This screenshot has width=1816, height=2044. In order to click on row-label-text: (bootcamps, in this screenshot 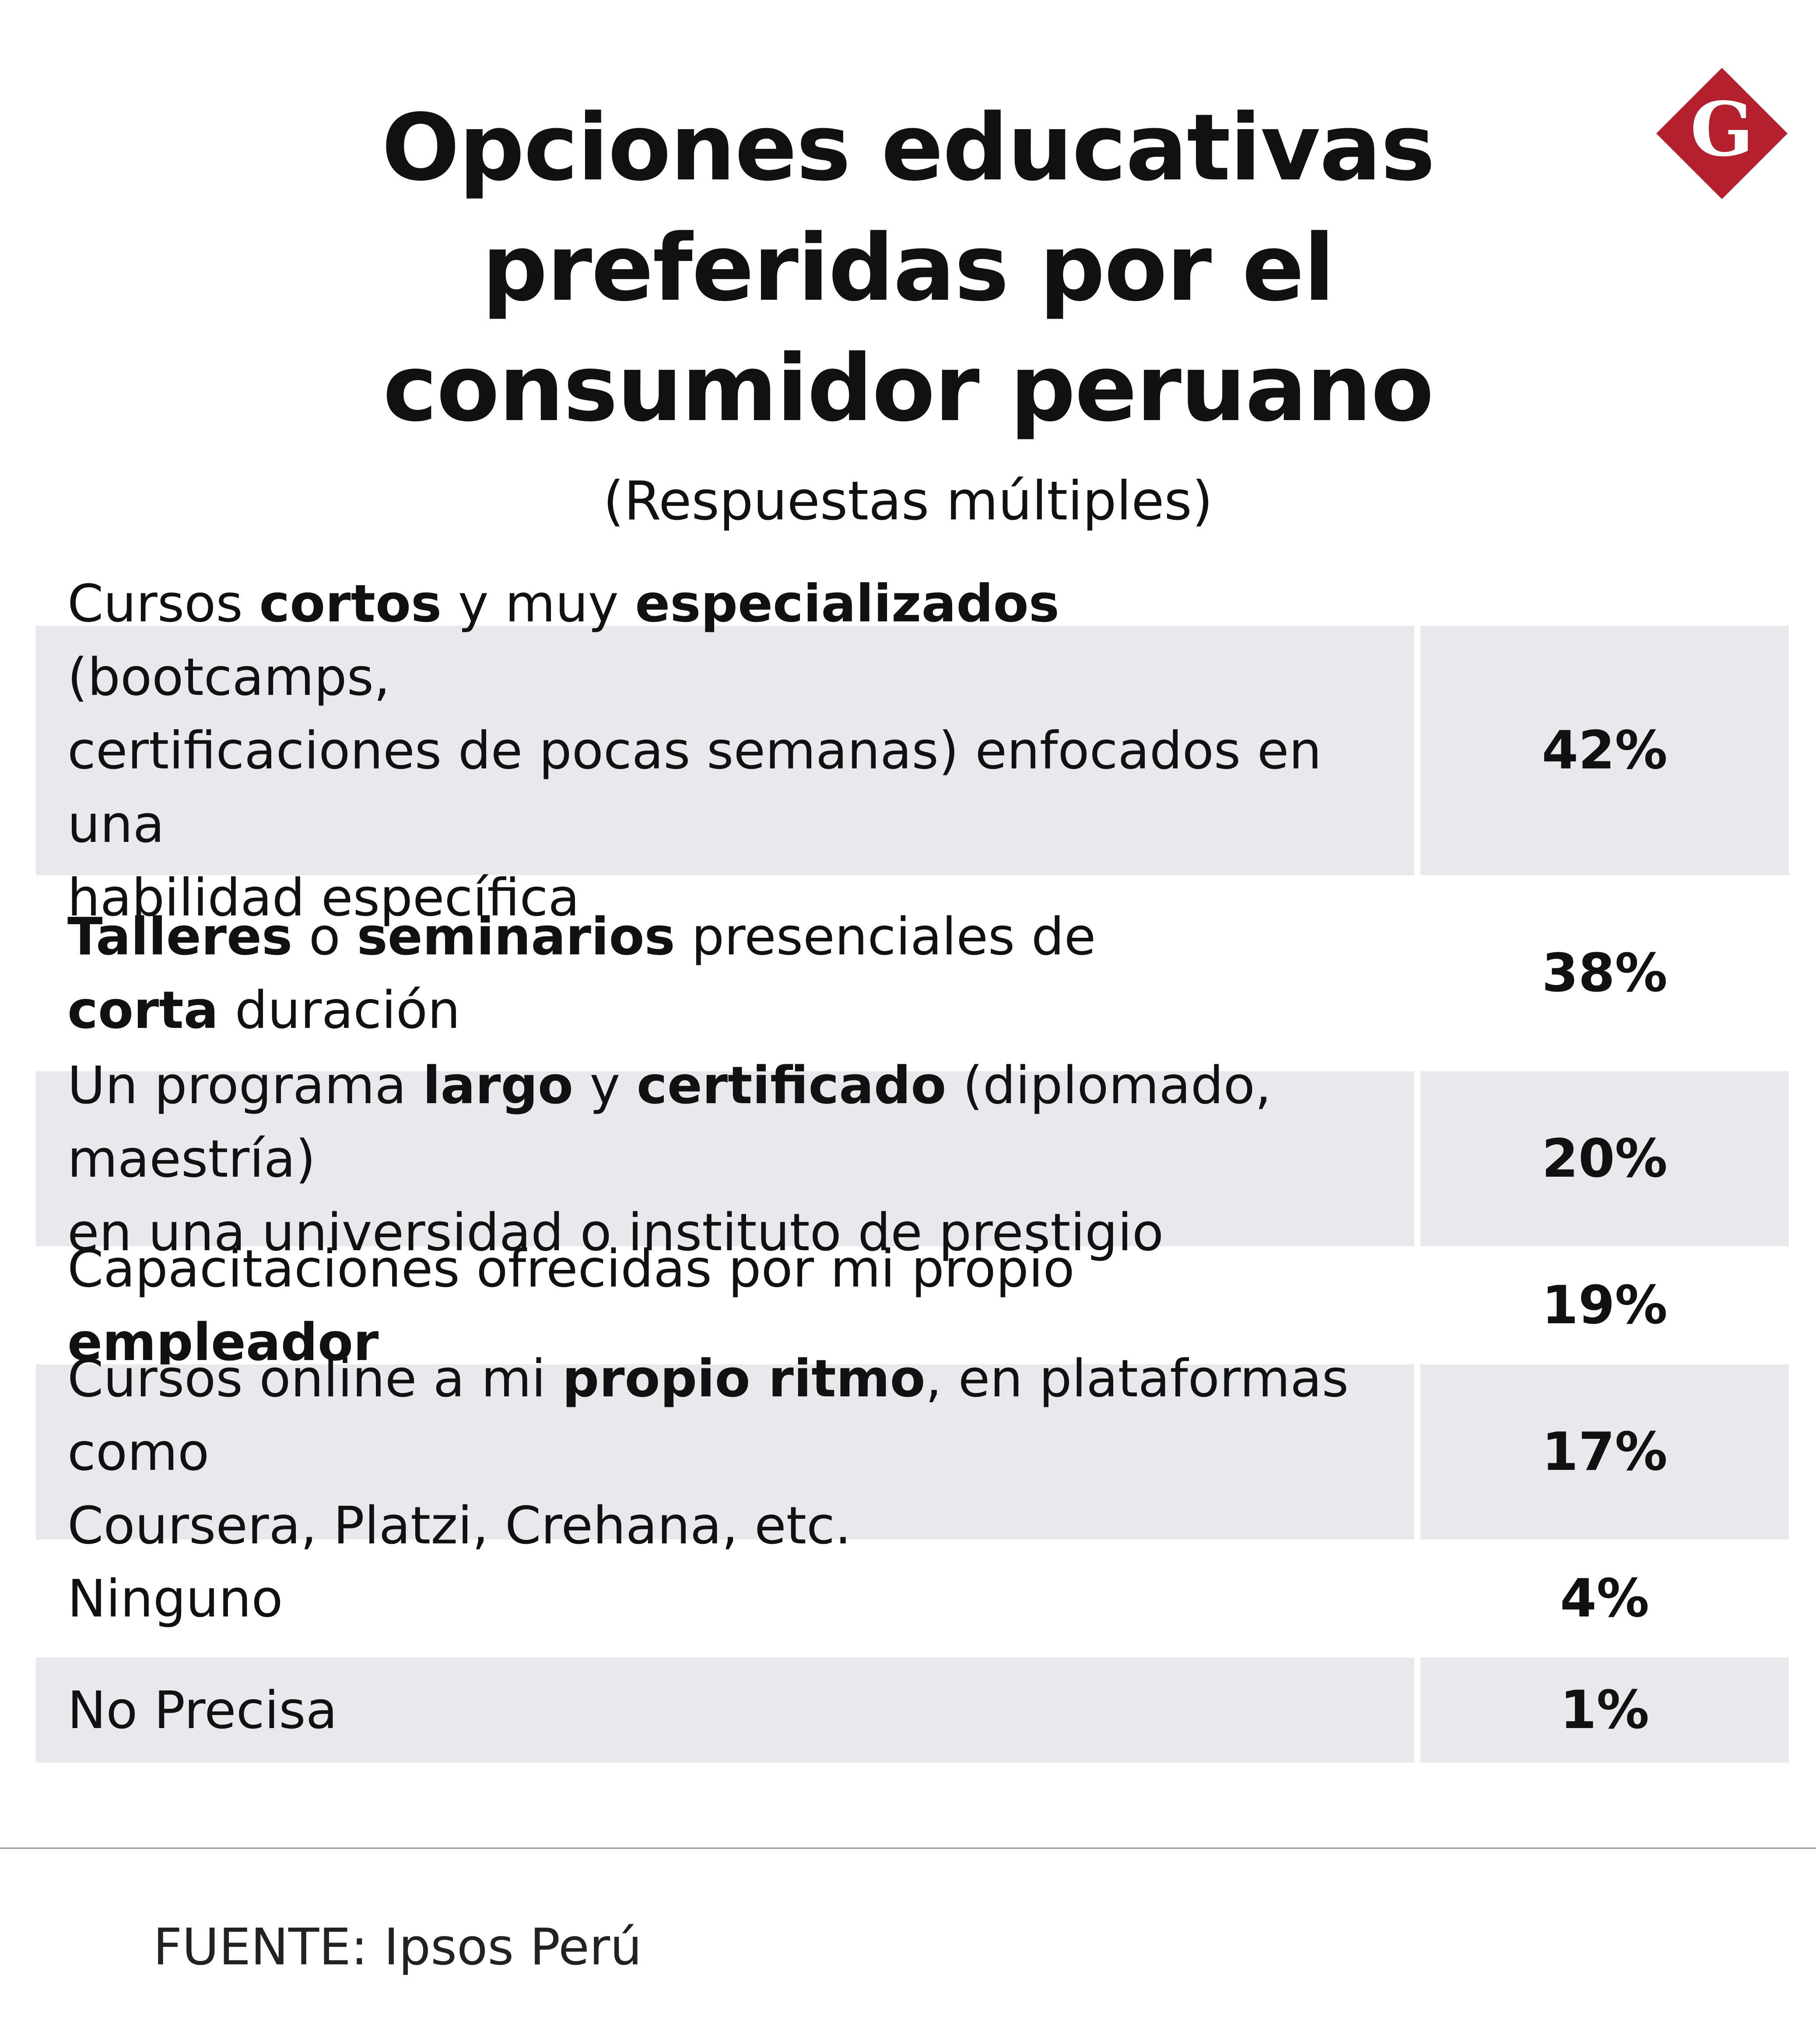, I will do `click(228, 677)`.